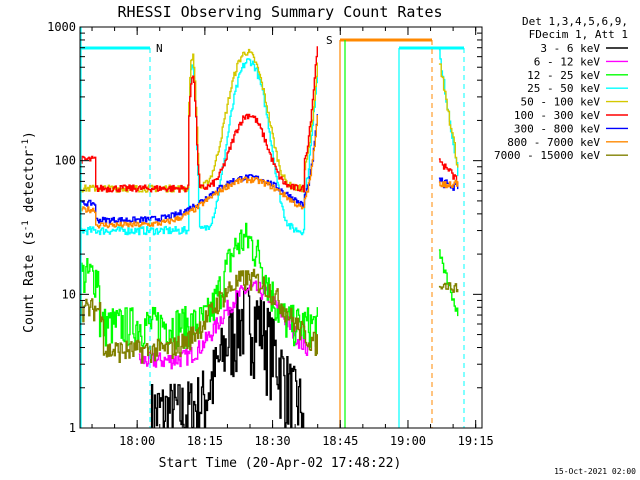 This screenshot has width=640, height=480. What do you see at coordinates (72, 428) in the screenshot?
I see `y-tick-label-0: 1` at bounding box center [72, 428].